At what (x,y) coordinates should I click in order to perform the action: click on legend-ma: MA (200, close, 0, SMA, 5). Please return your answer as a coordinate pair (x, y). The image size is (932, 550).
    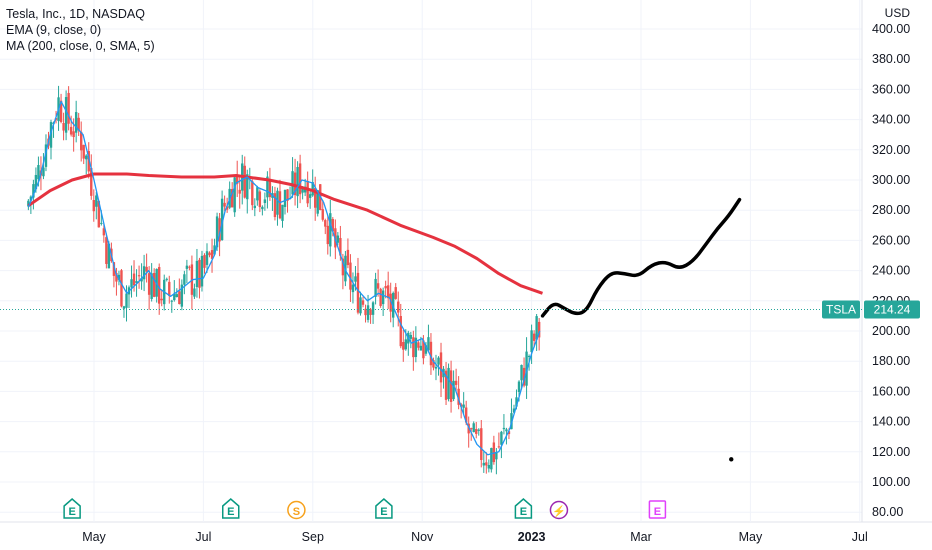
    Looking at the image, I should click on (80, 46).